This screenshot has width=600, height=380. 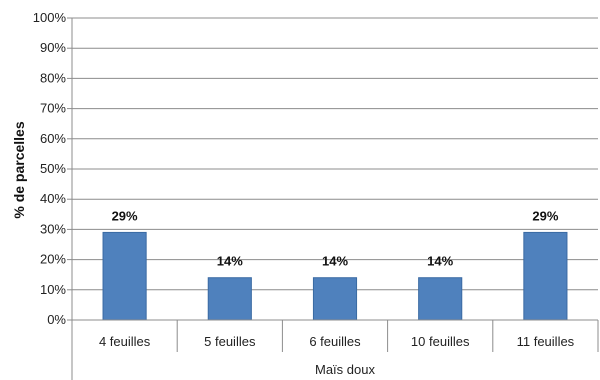 What do you see at coordinates (125, 341) in the screenshot?
I see `x-tick-label: 4 feuilles` at bounding box center [125, 341].